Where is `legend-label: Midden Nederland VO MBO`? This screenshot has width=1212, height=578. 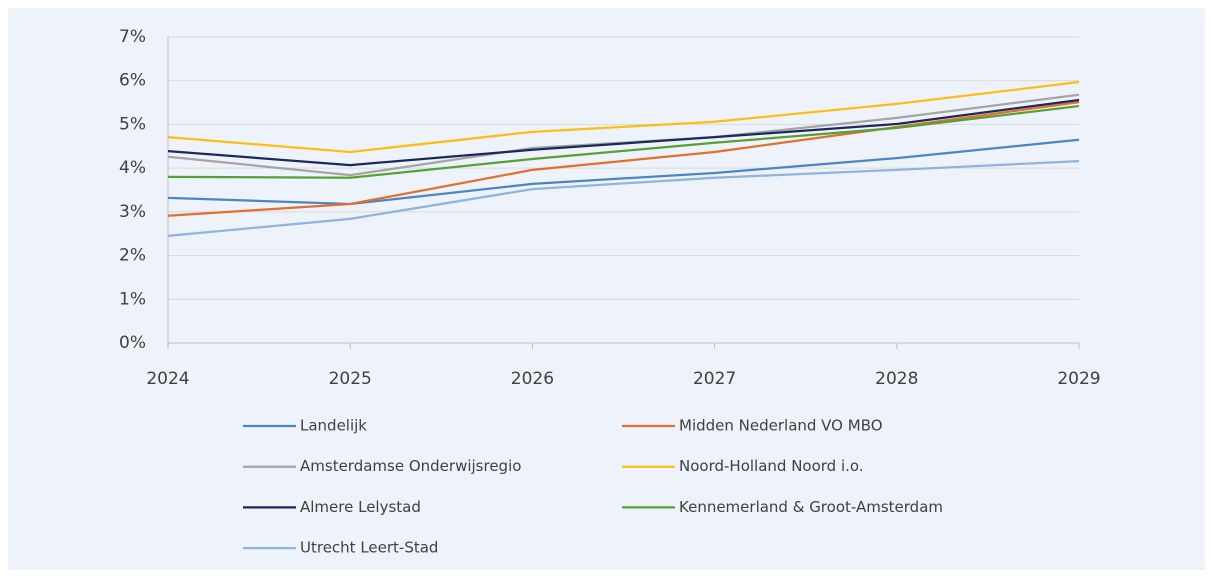
legend-label: Midden Nederland VO MBO is located at coordinates (781, 426).